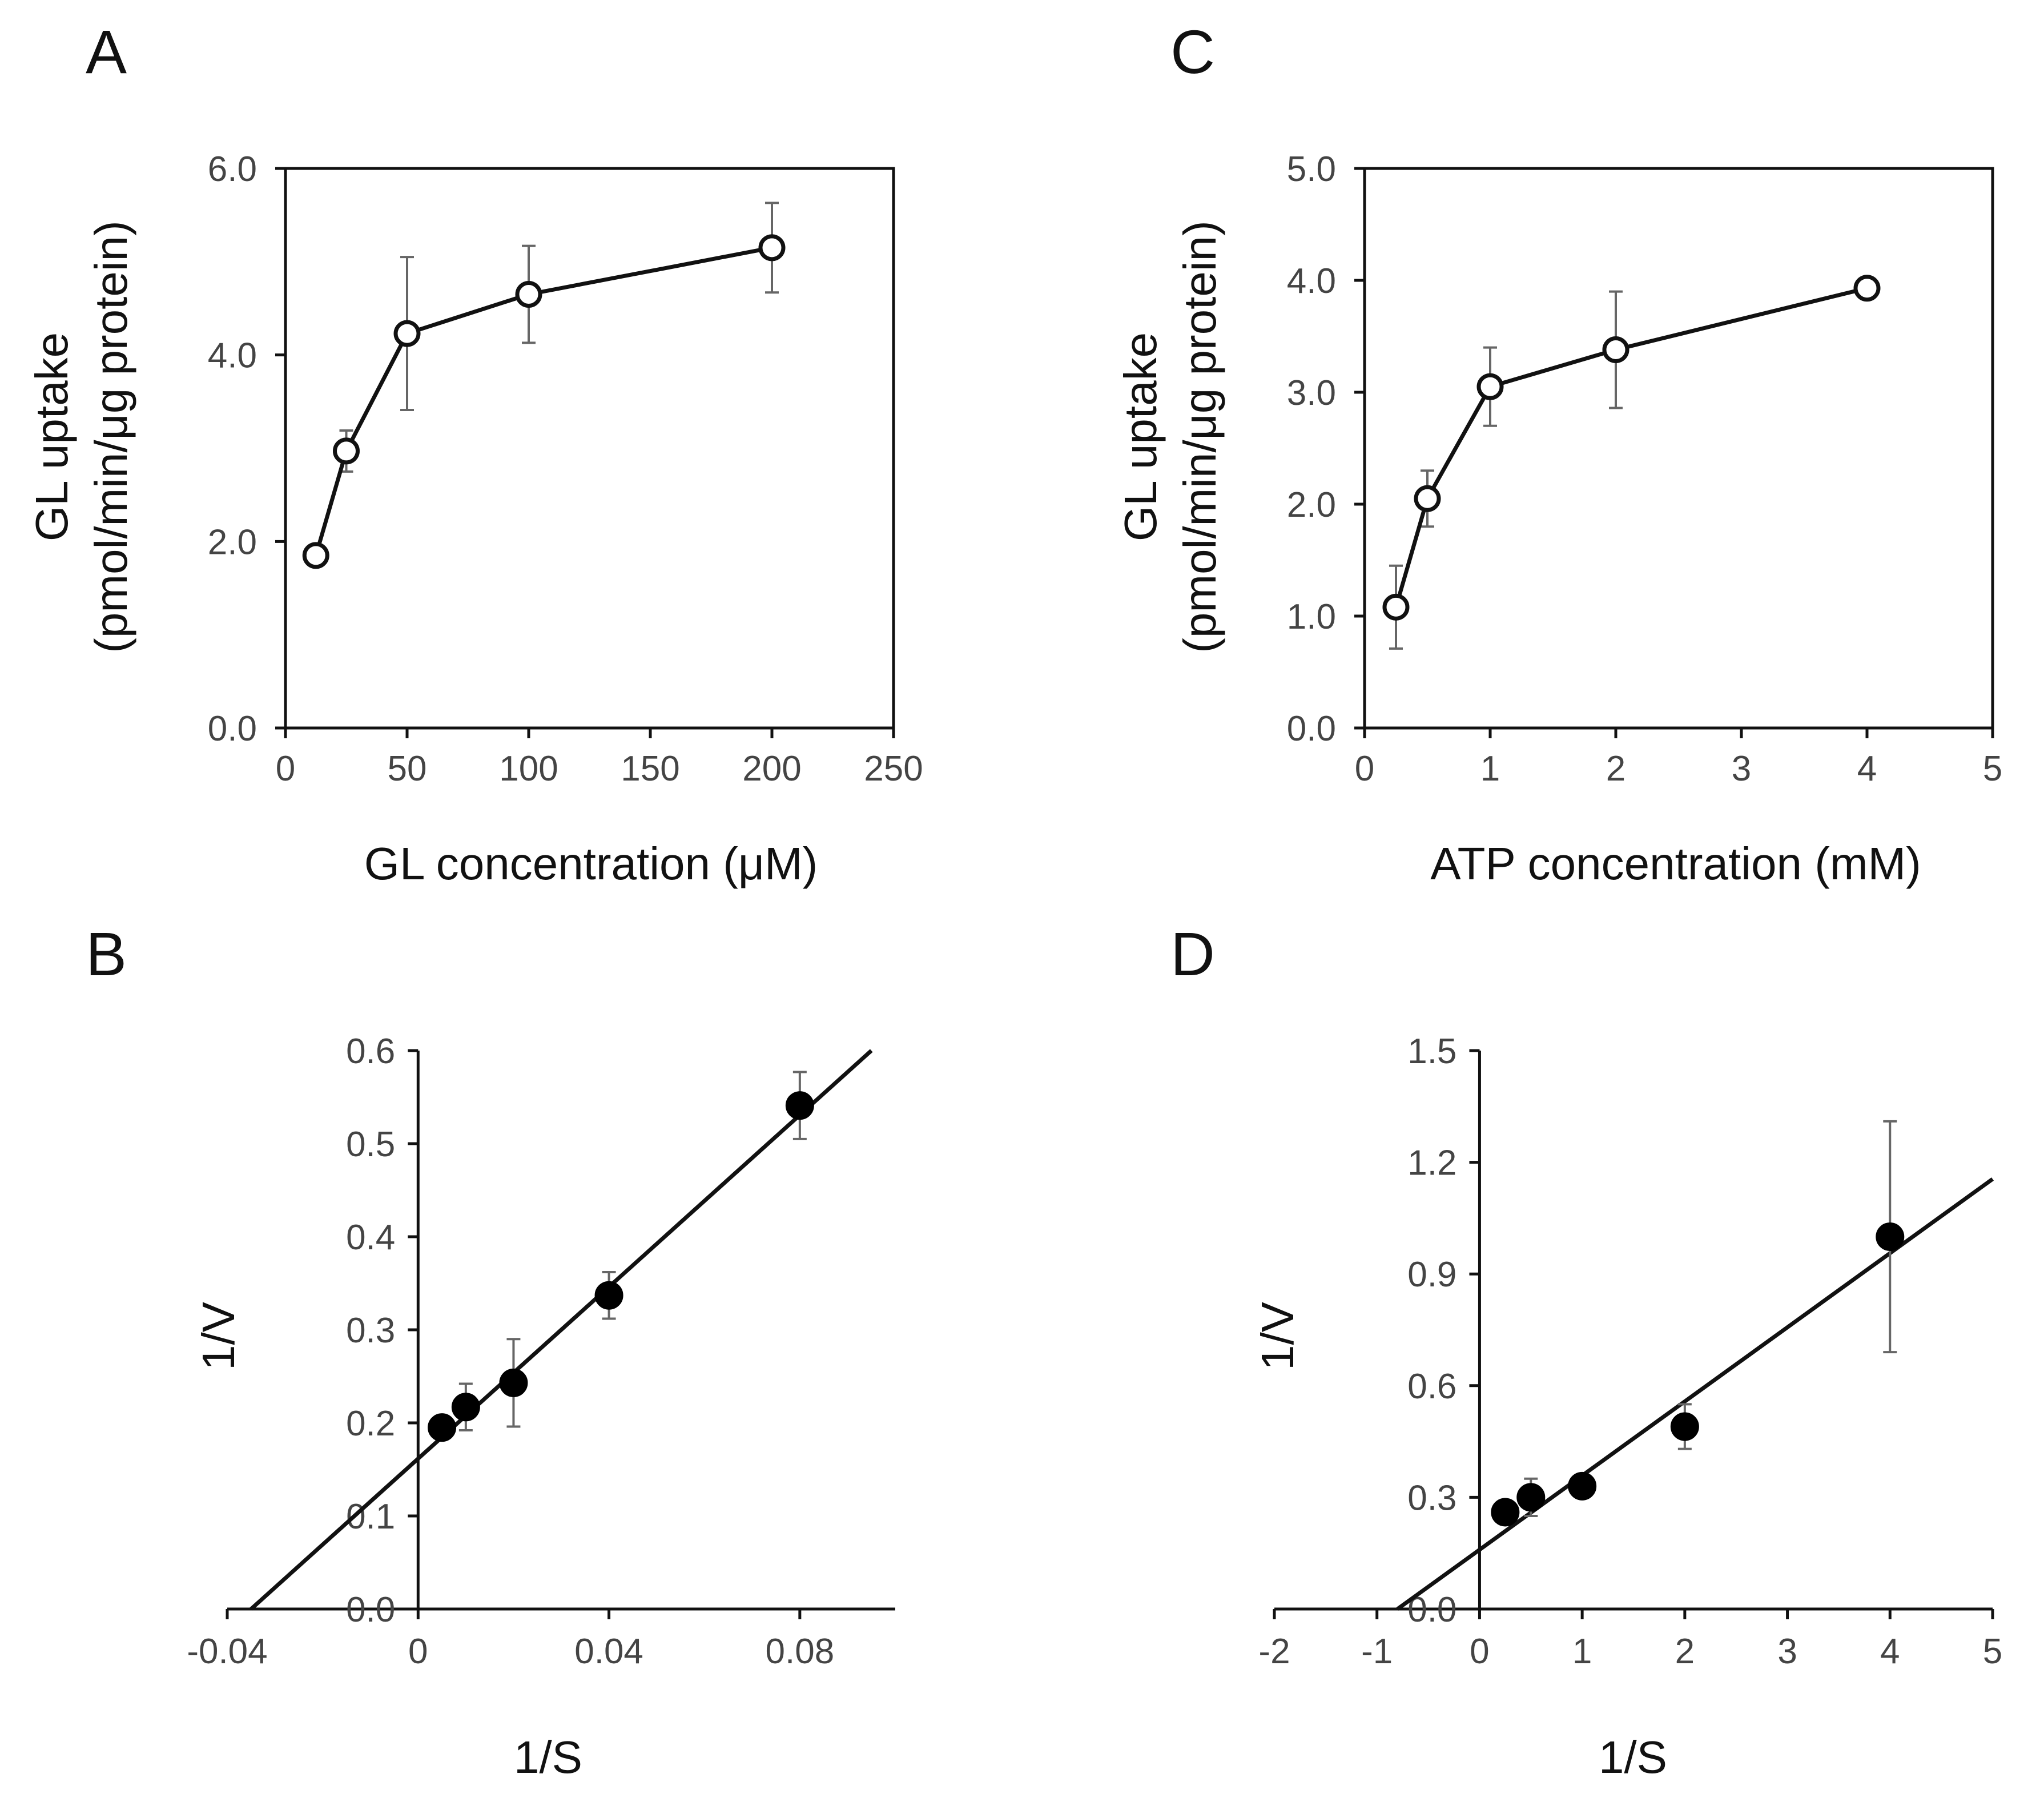 This screenshot has height=1802, width=2044. I want to click on panel-a-plot: 0 50 100 150 200 250 0.0 2.0 4.0 6.0, so click(565, 469).